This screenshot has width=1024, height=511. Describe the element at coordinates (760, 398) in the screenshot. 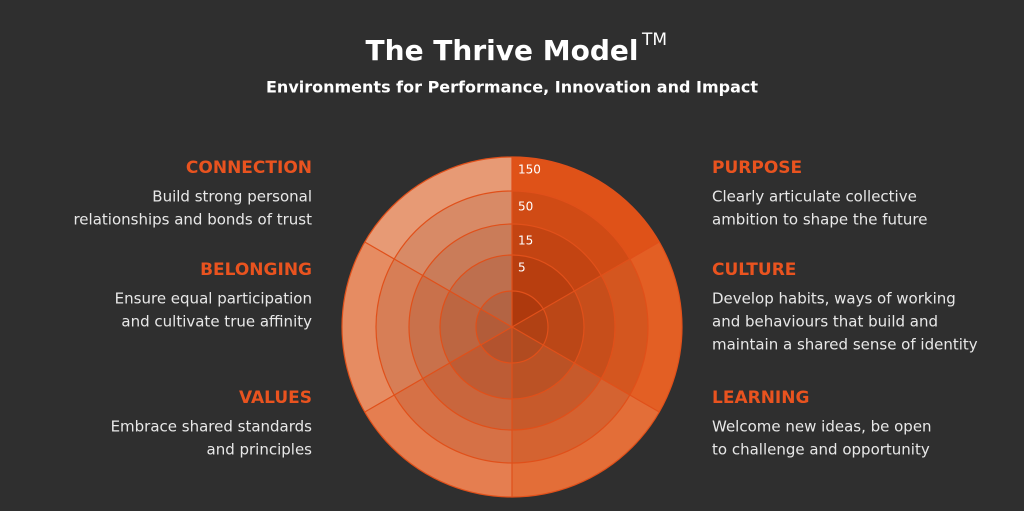

I see `section-heading: LEARNING` at that location.